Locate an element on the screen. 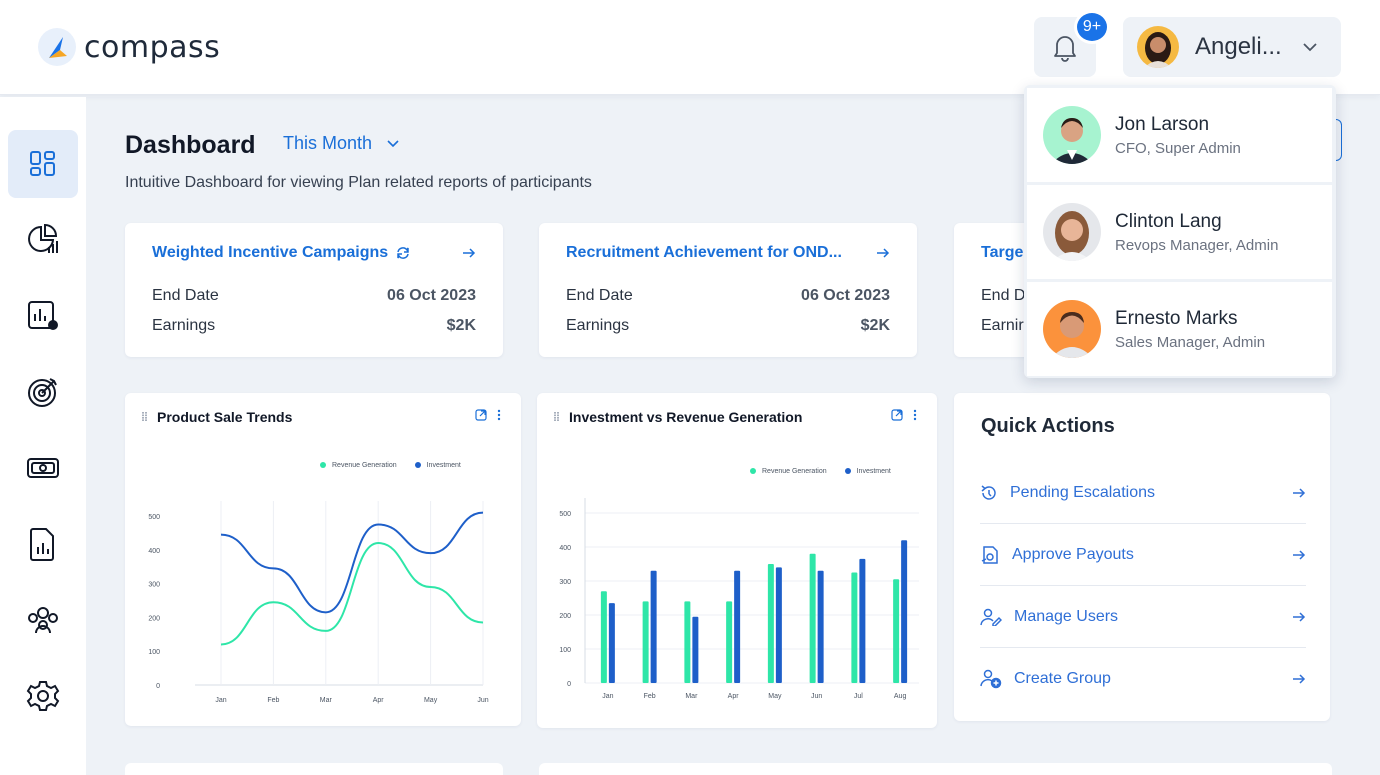 This screenshot has width=1380, height=775. quick-action-manage-users: Manage Users is located at coordinates (1143, 617).